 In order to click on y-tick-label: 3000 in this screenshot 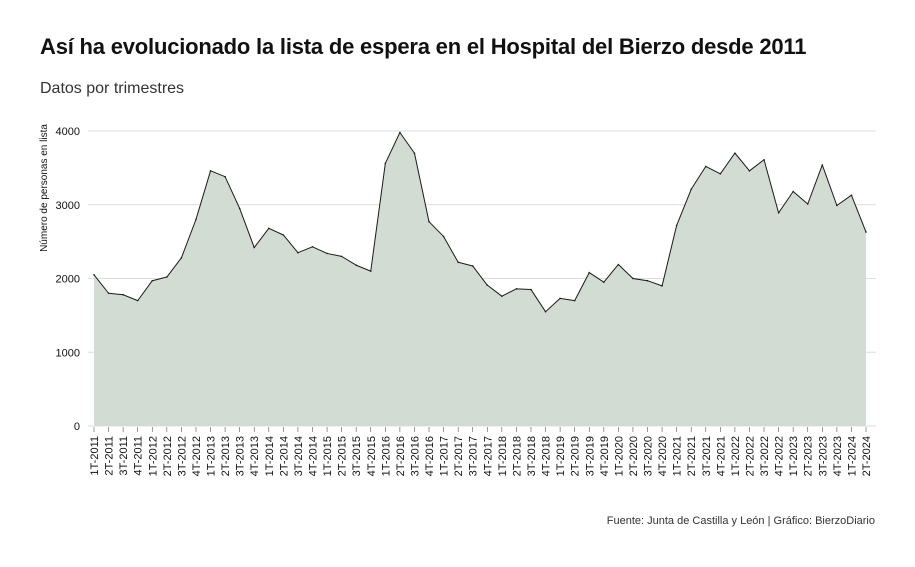, I will do `click(68, 206)`.